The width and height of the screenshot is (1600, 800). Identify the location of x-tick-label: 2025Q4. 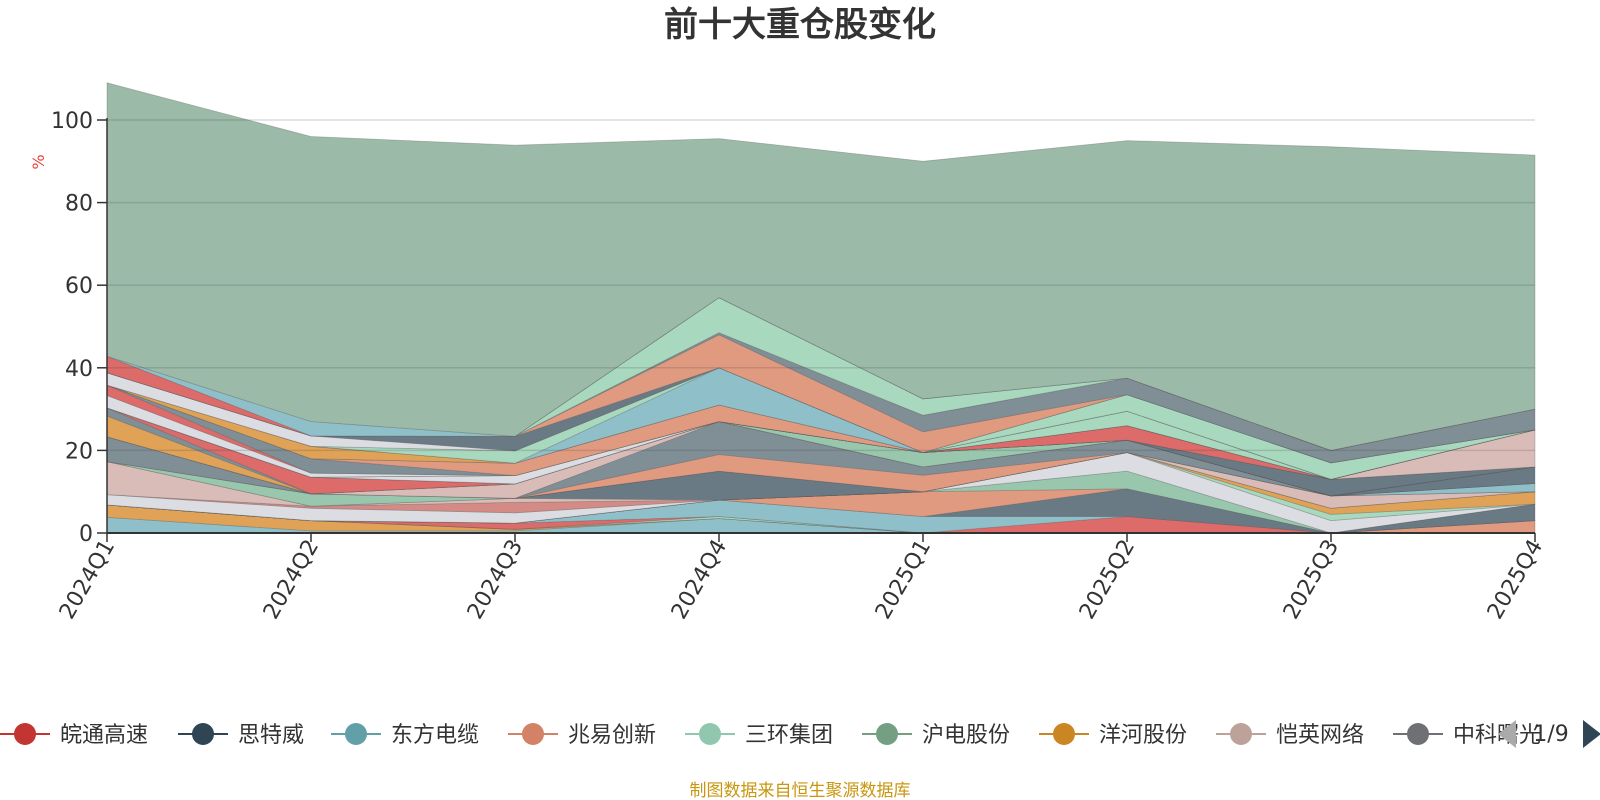
(1515, 580).